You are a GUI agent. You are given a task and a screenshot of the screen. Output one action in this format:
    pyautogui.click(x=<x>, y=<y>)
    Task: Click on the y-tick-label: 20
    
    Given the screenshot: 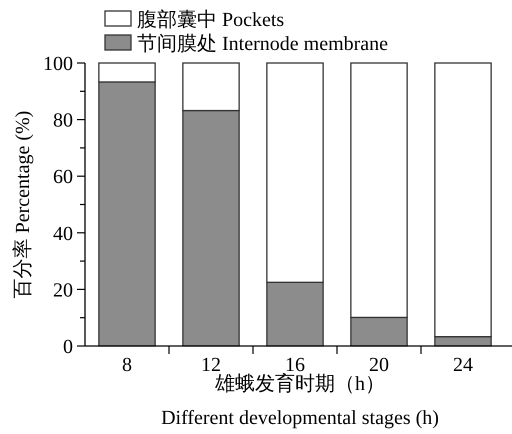 What is the action you would take?
    pyautogui.click(x=63, y=290)
    